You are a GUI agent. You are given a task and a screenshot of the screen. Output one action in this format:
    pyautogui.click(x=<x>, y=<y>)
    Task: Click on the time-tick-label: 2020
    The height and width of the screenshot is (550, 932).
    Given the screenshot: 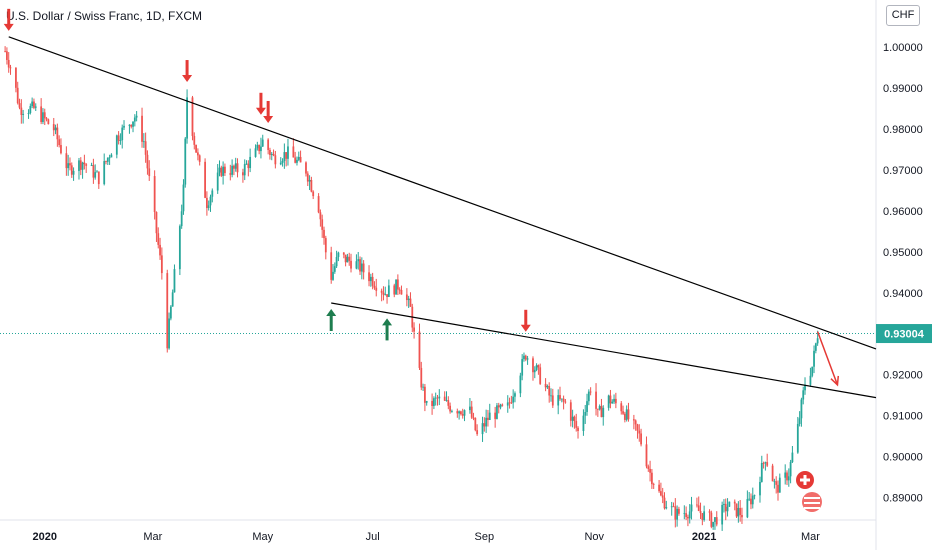 What is the action you would take?
    pyautogui.click(x=45, y=537)
    